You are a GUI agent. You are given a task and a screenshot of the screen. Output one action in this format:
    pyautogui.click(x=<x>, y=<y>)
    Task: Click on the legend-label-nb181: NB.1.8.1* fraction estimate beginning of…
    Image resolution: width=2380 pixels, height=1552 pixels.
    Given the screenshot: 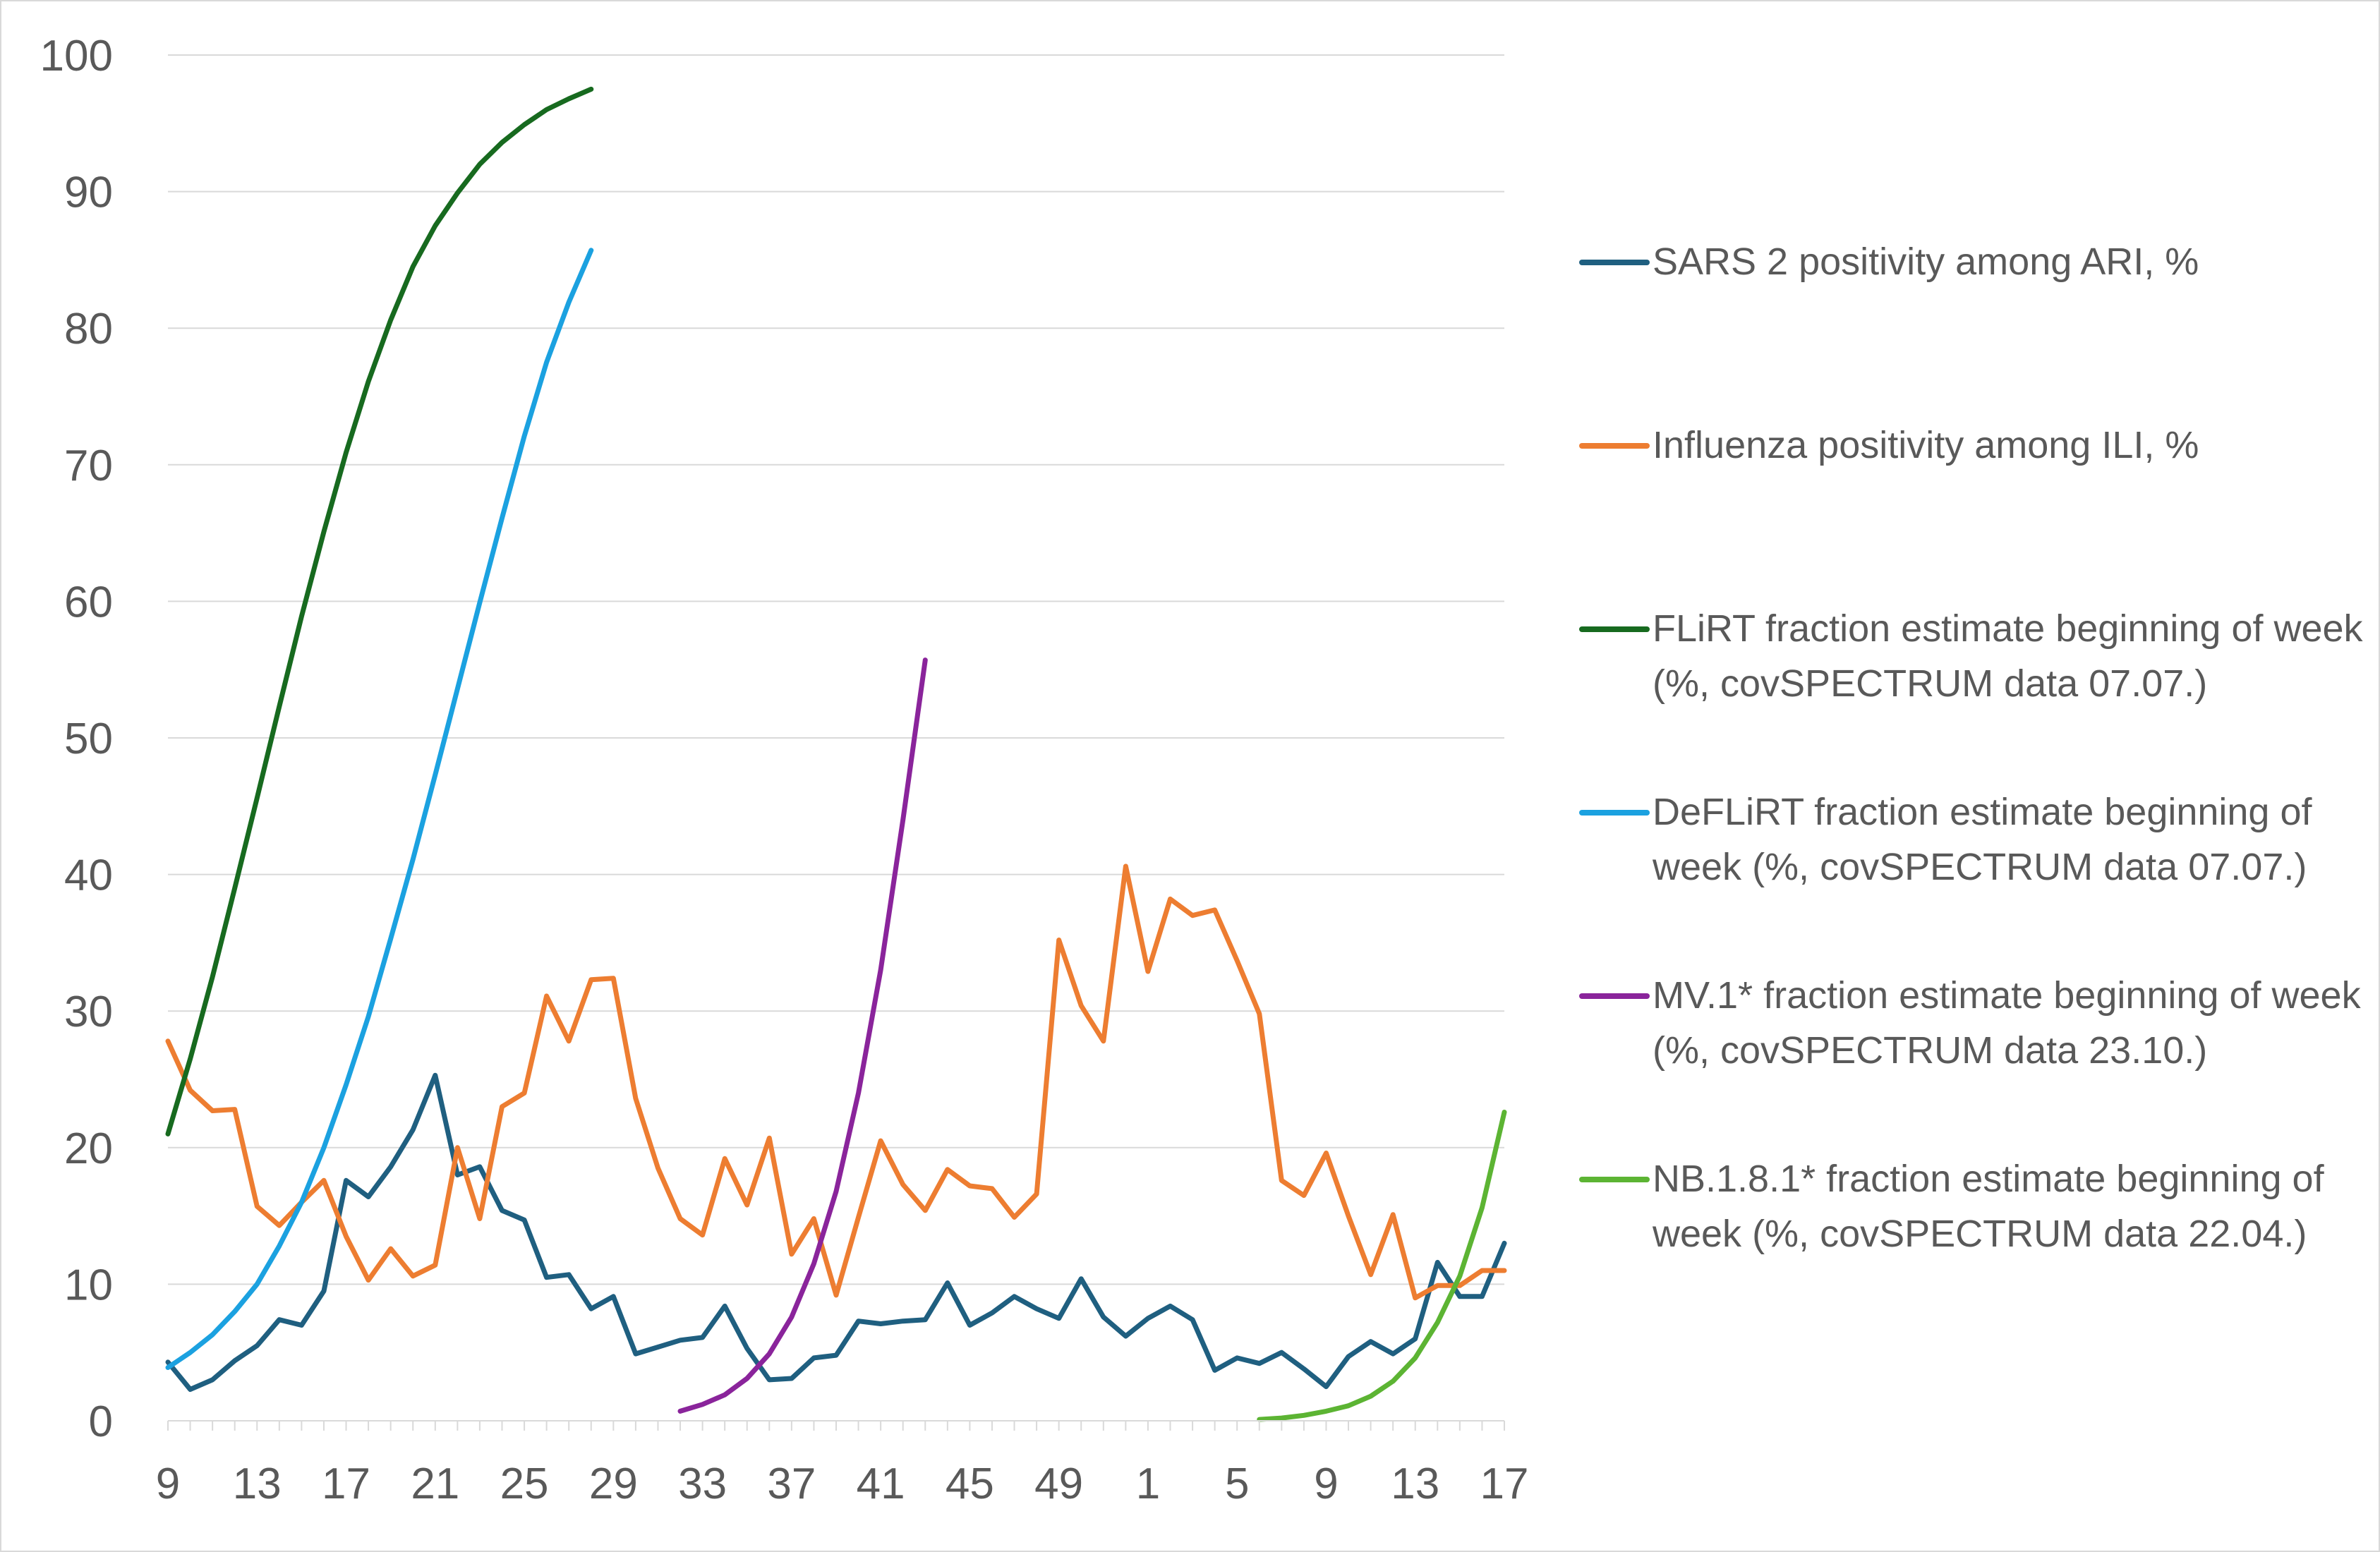 What is the action you would take?
    pyautogui.click(x=1989, y=1206)
    